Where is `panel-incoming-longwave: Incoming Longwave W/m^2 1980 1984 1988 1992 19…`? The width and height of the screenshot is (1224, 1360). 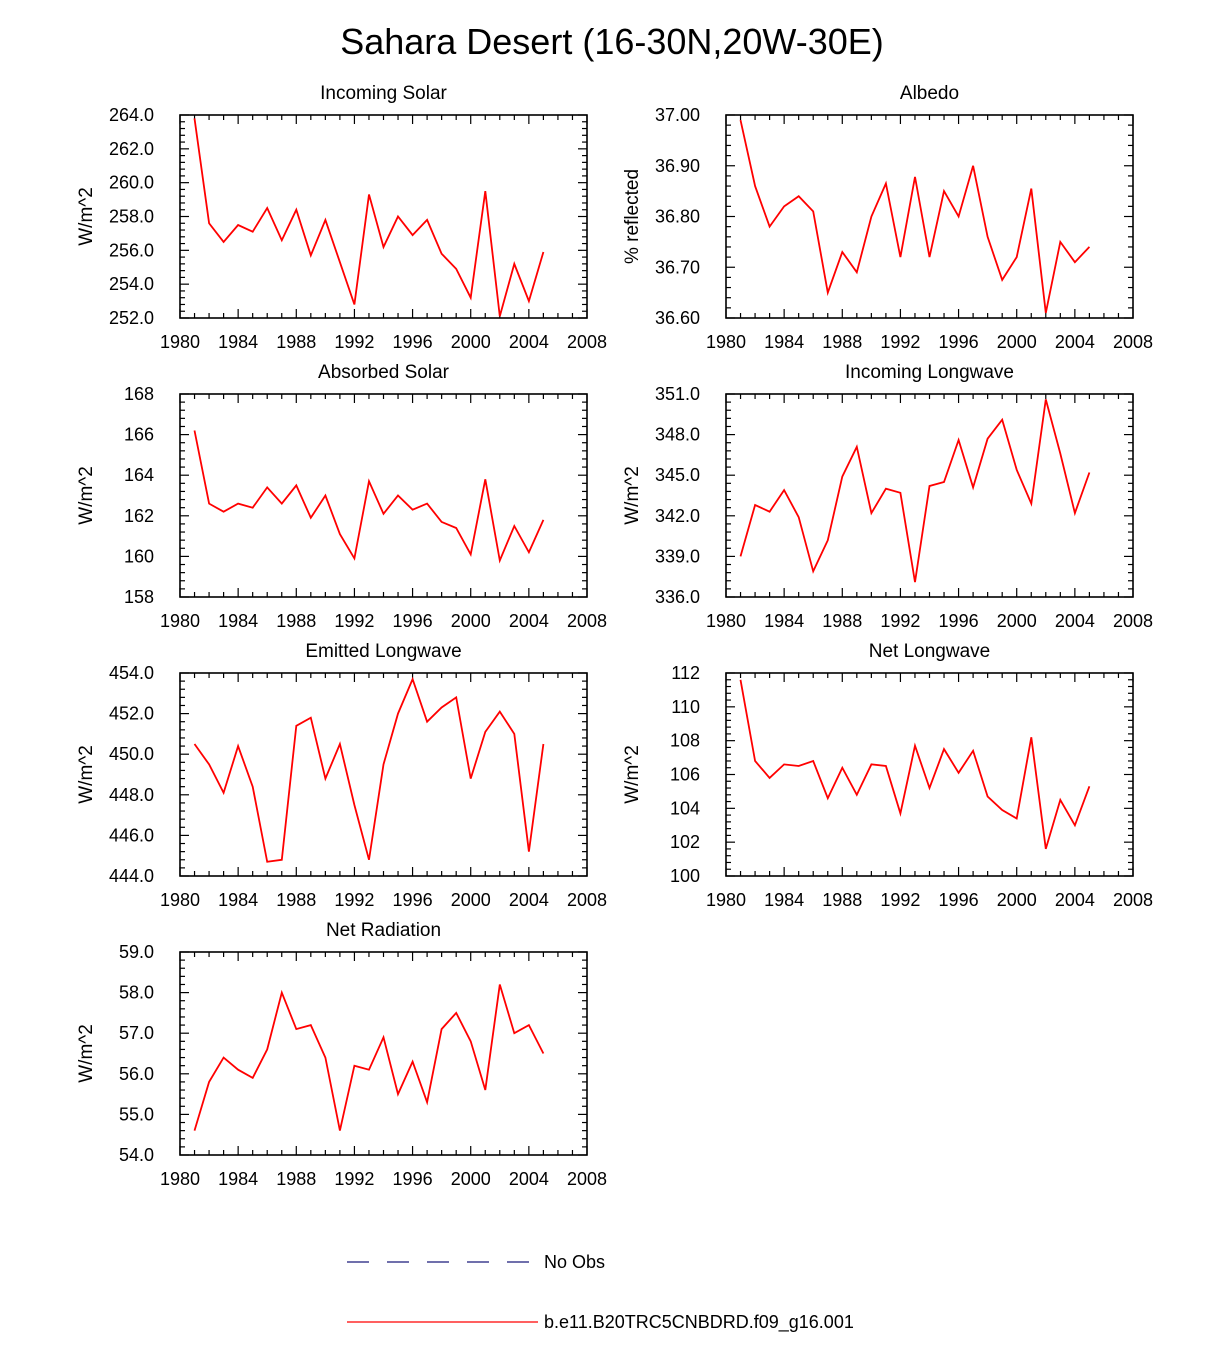
panel-incoming-longwave: Incoming Longwave W/m^2 1980 1984 1988 1992 19… is located at coordinates (887, 496).